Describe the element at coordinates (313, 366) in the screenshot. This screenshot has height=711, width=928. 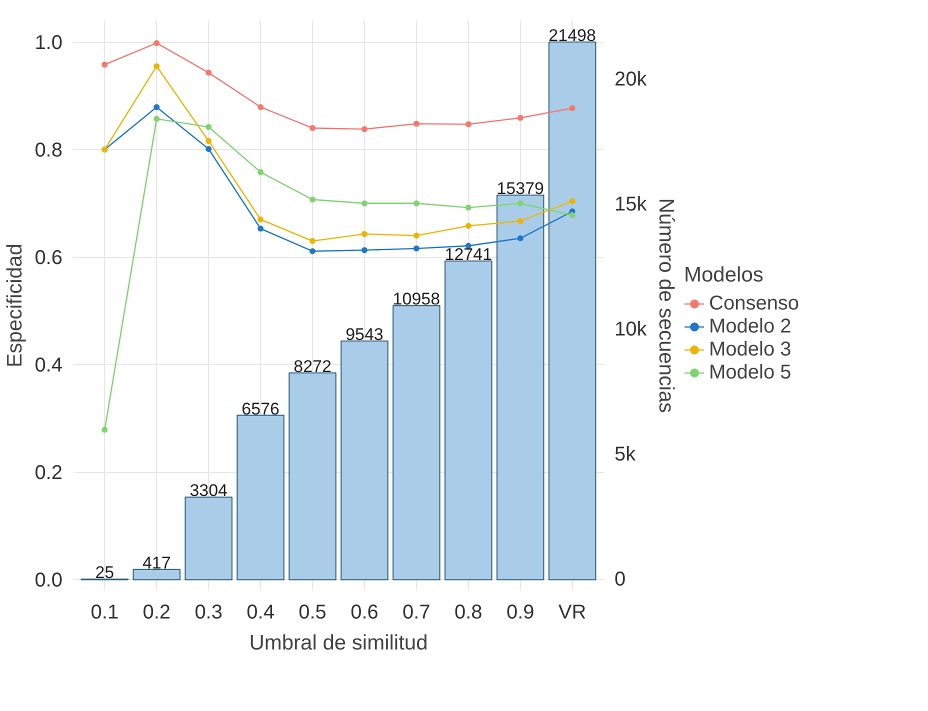
I see `data-label: 8272` at that location.